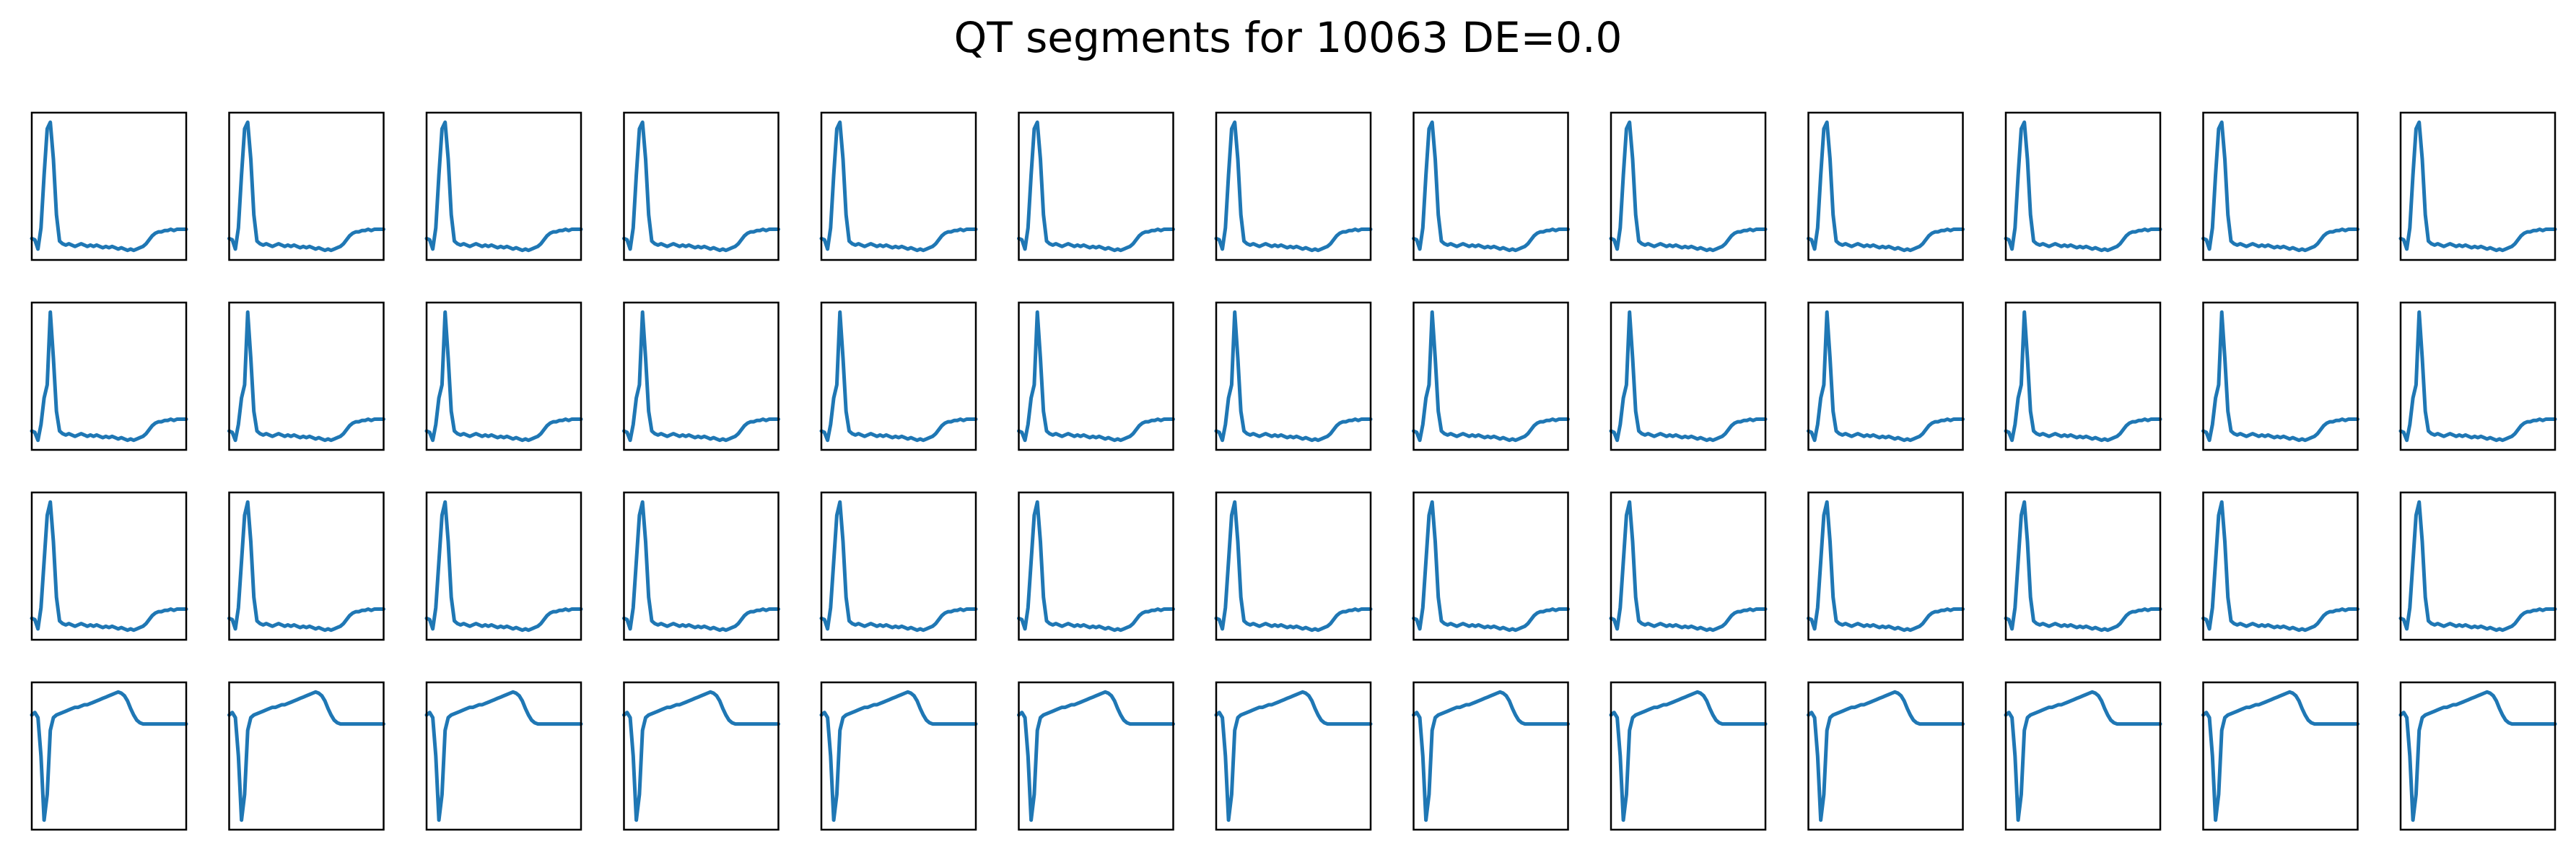 The height and width of the screenshot is (860, 2576). I want to click on qt-segment-panel-r4-c10, so click(1886, 756).